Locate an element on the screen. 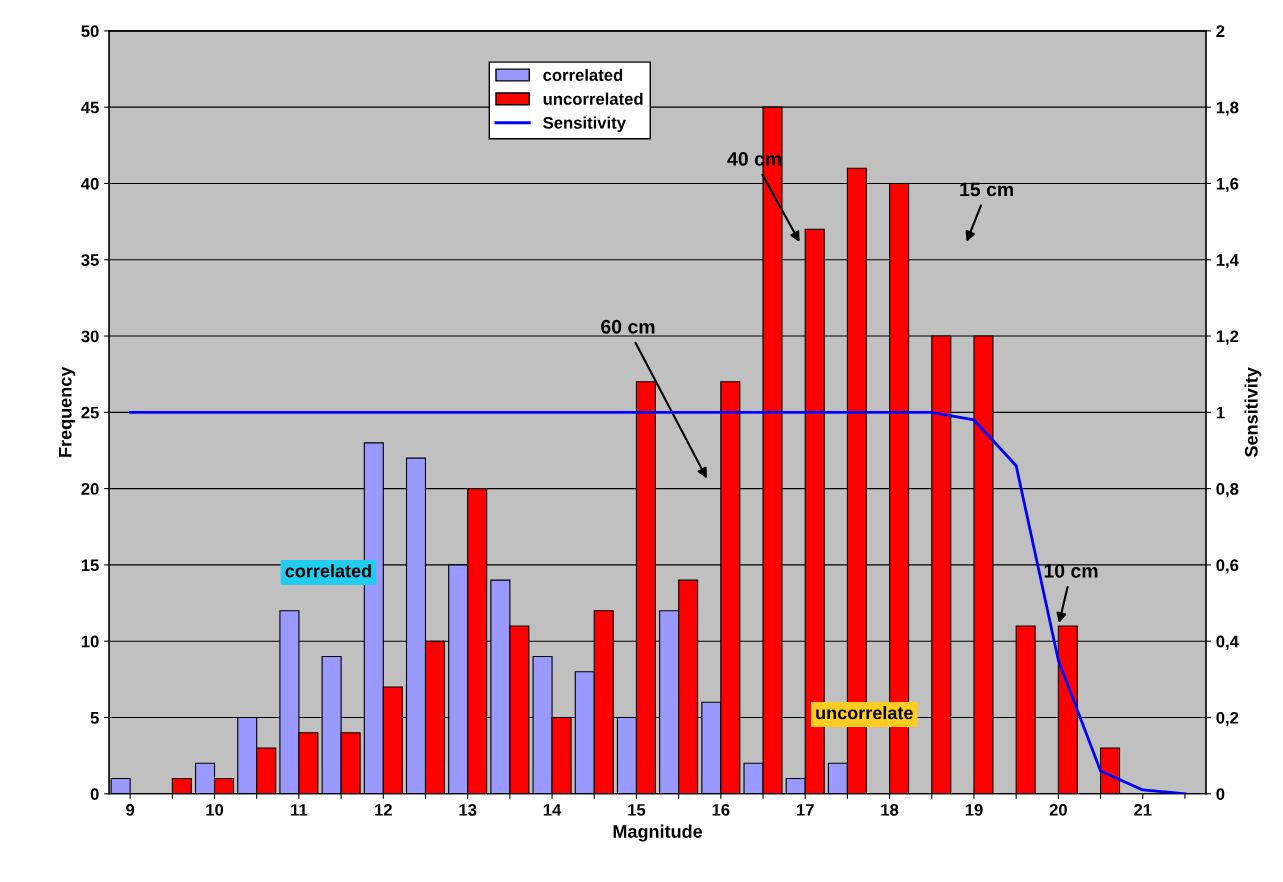 Image resolution: width=1283 pixels, height=882 pixels. y-tick-label: 40 is located at coordinates (90, 183).